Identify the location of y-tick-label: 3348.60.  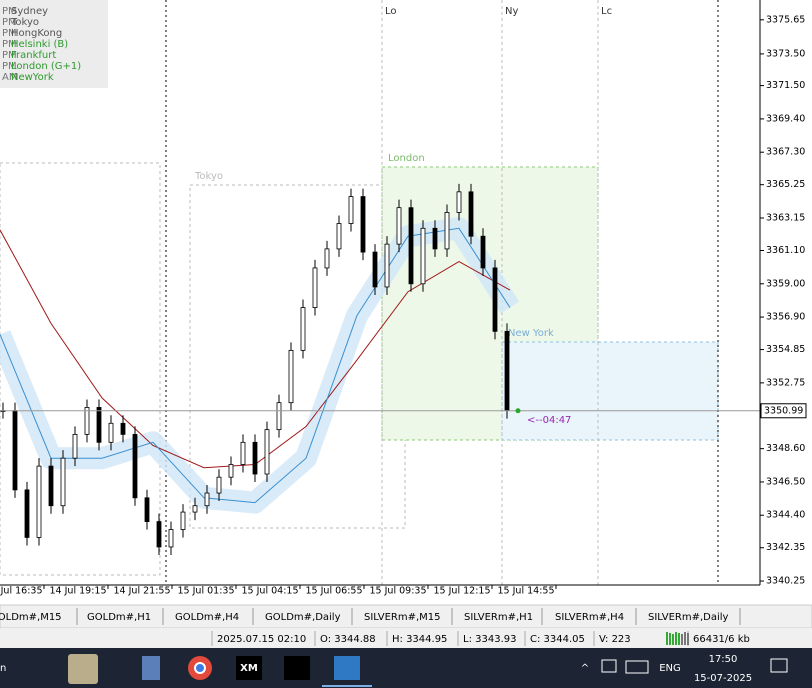
(785, 448).